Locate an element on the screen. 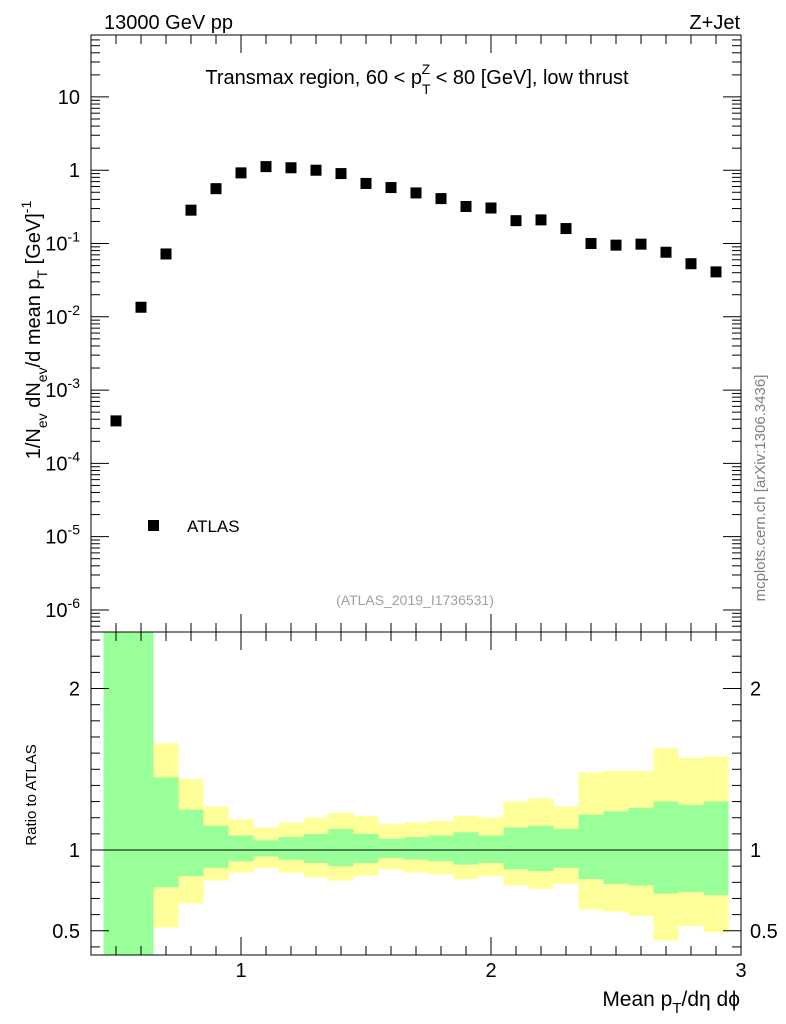  y-tick-label: 10⁻⁴ is located at coordinates (62, 461).